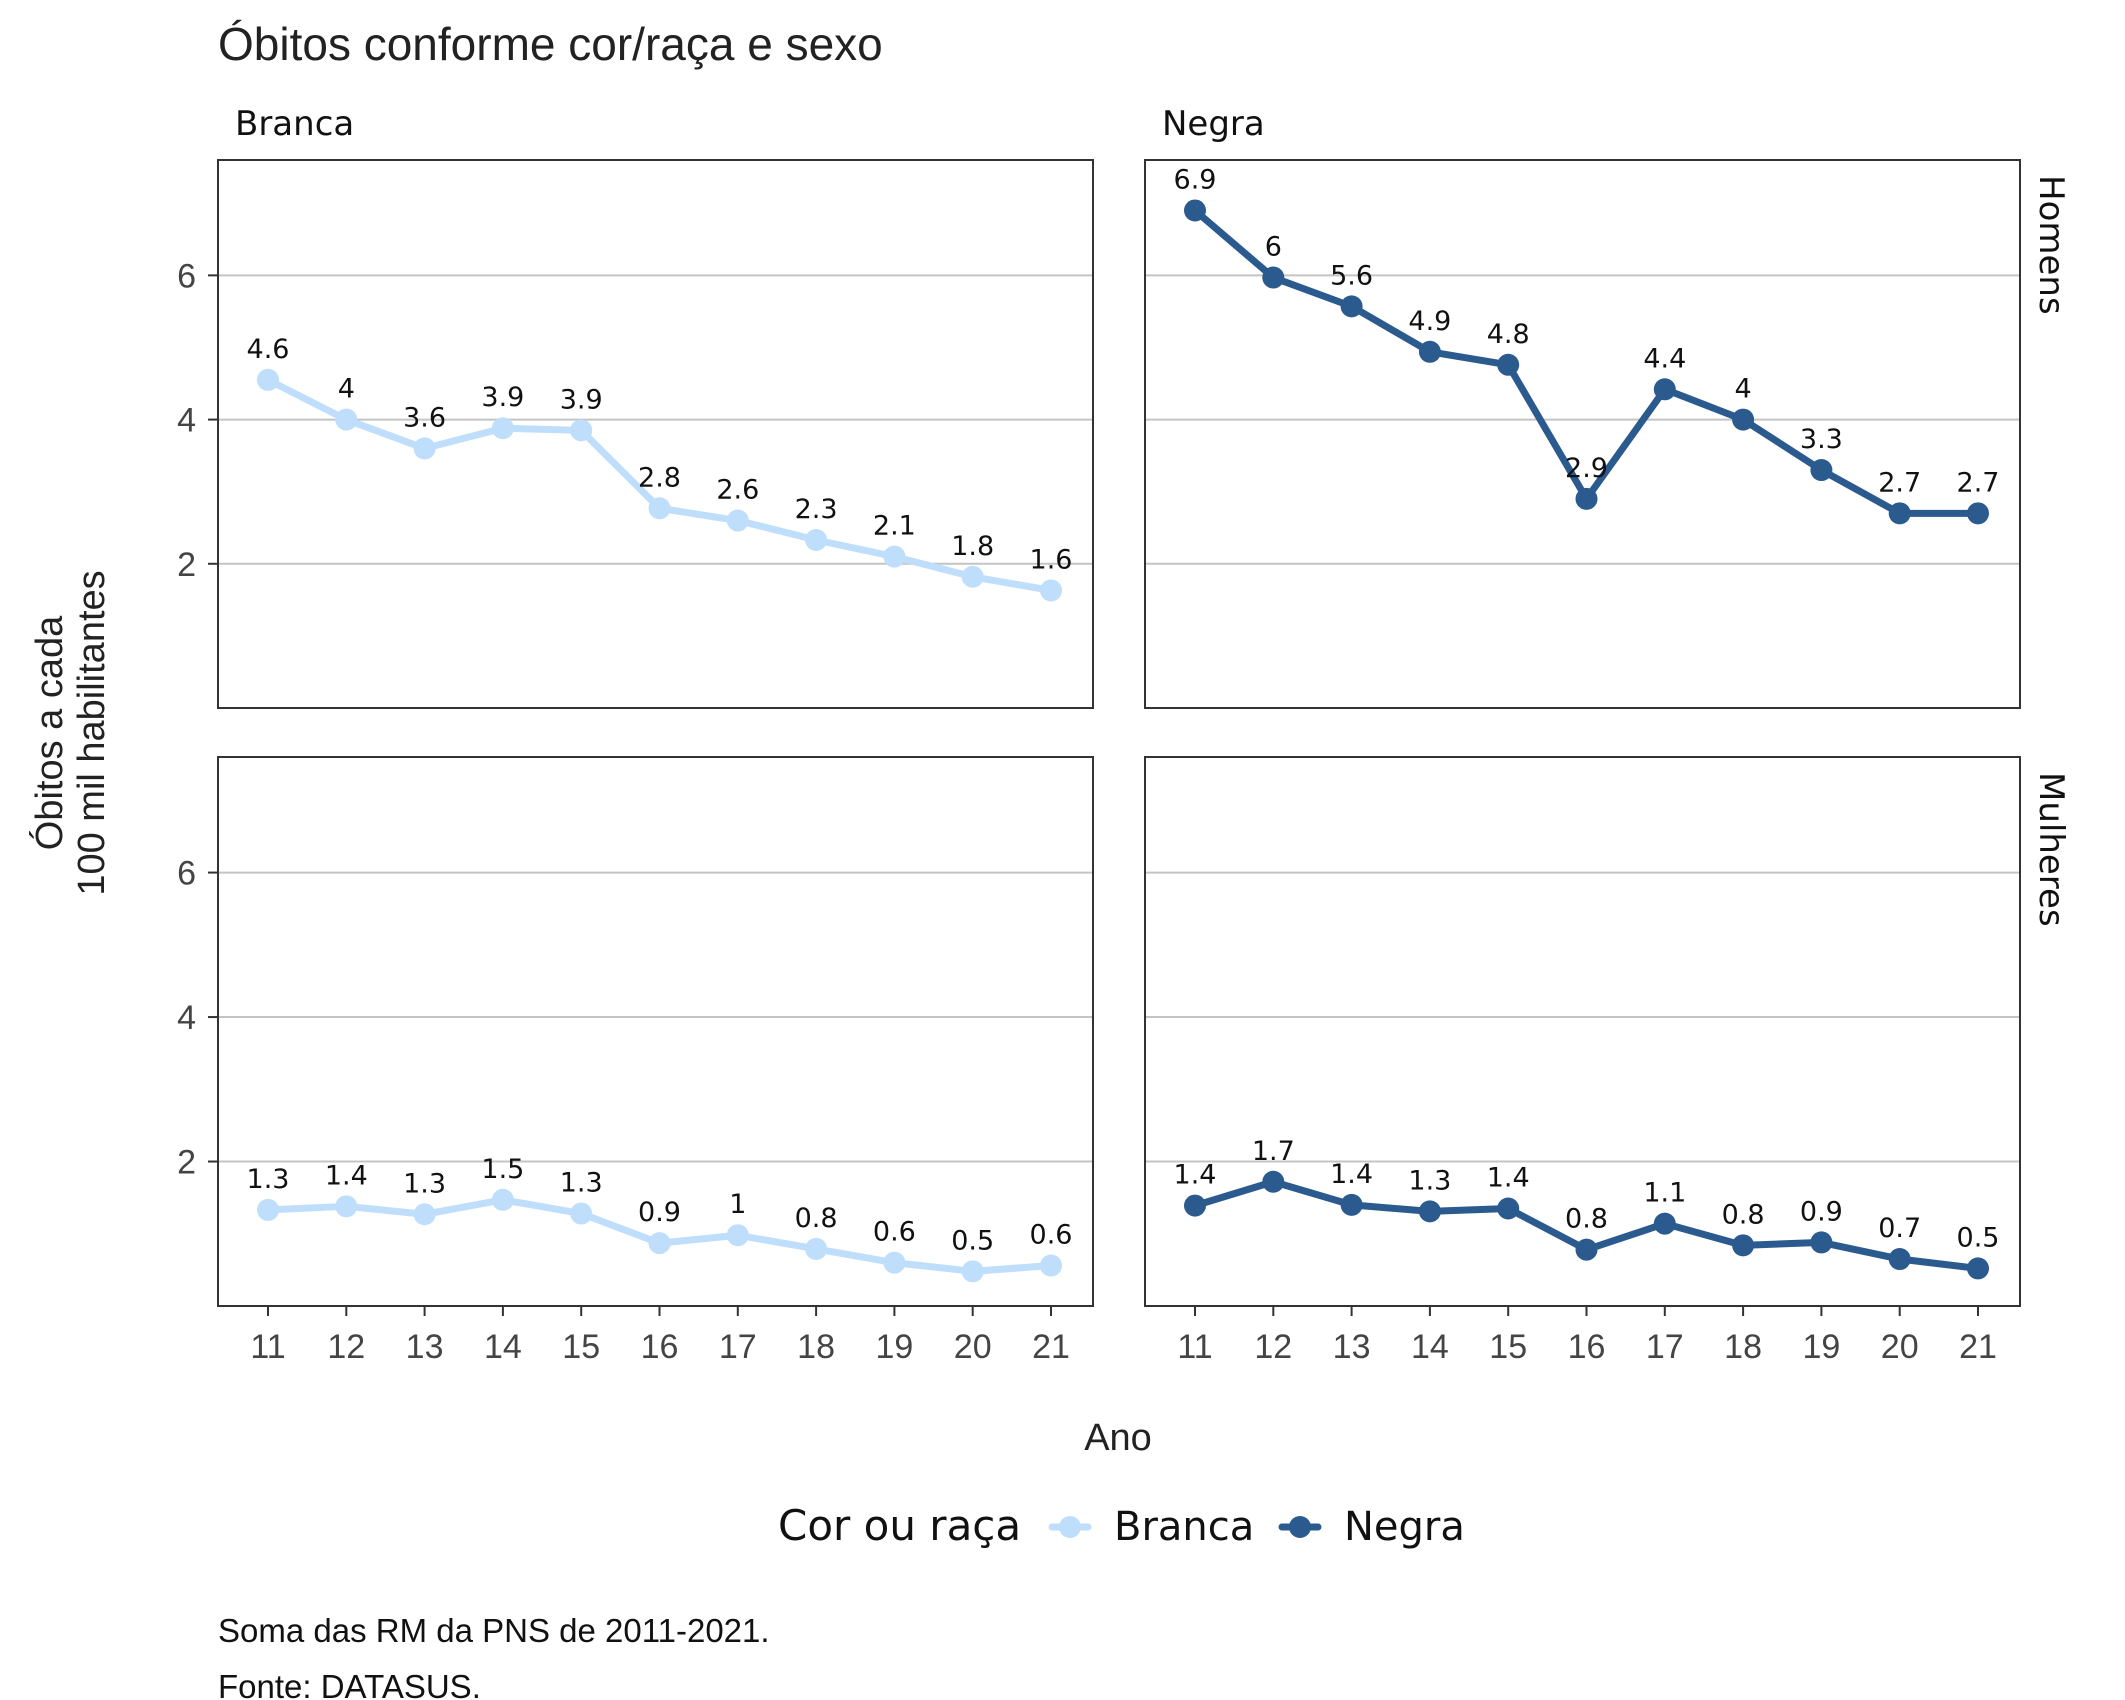  I want to click on data-label: 1.7, so click(1273, 1151).